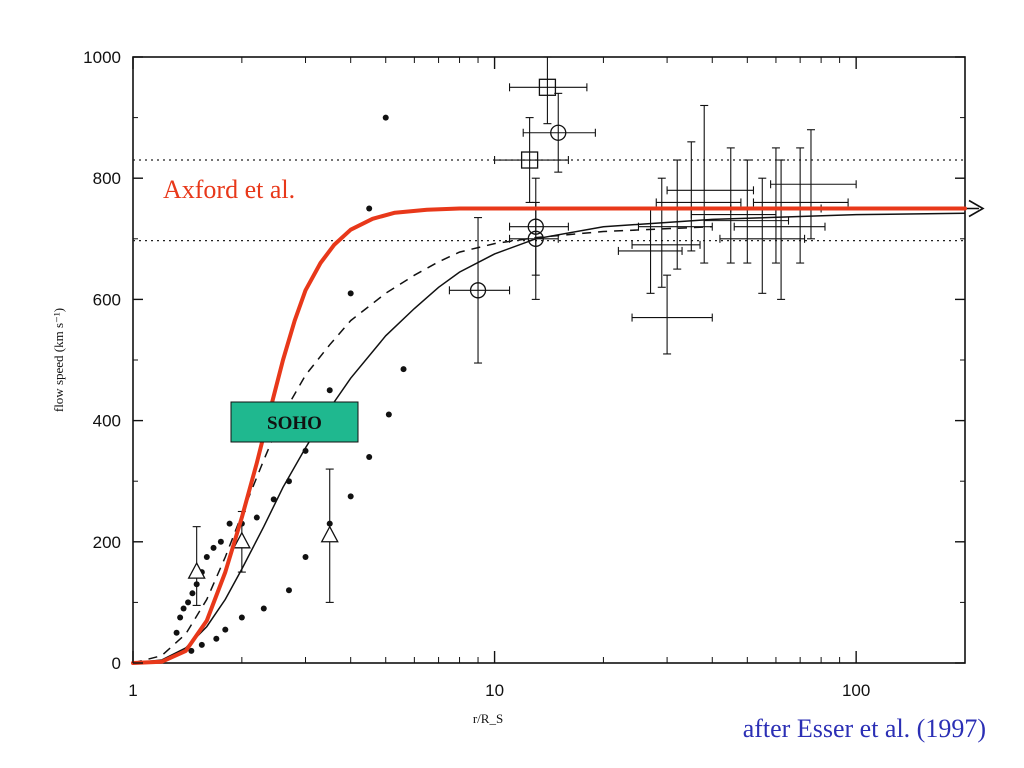 Image resolution: width=1024 pixels, height=768 pixels. What do you see at coordinates (102, 57) in the screenshot?
I see `y-tick-label: 1000` at bounding box center [102, 57].